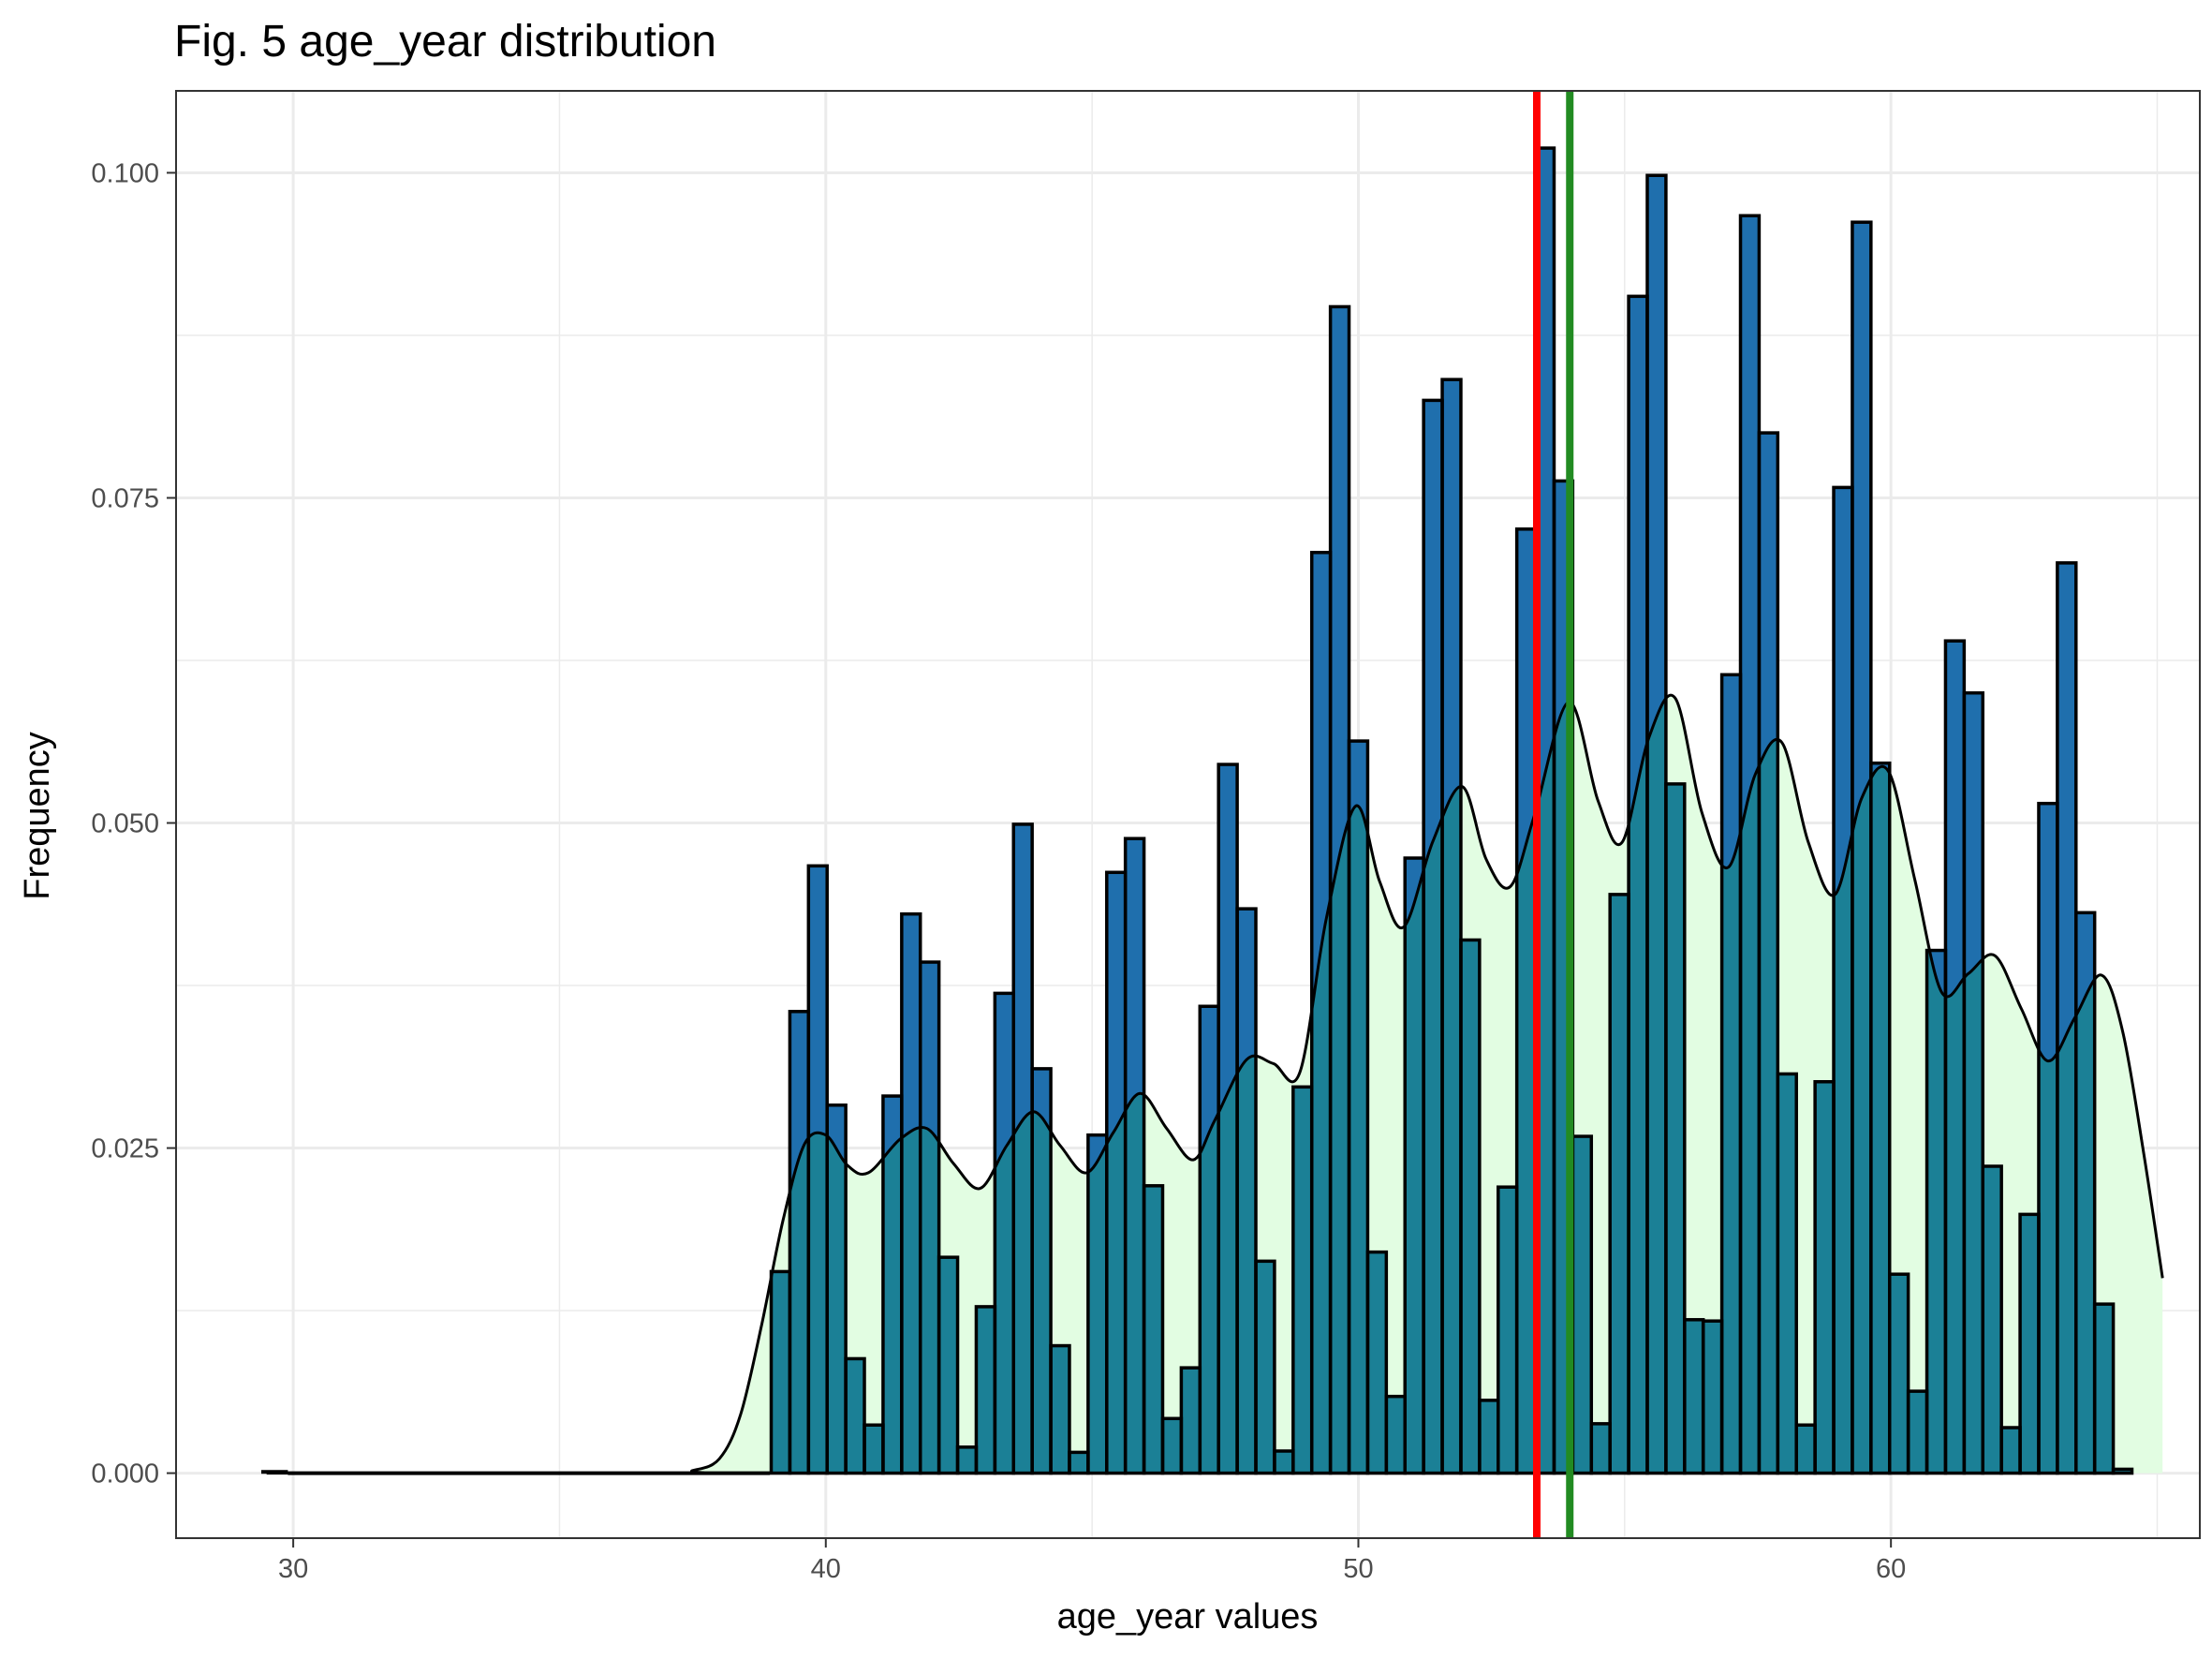  Describe the element at coordinates (125, 824) in the screenshot. I see `y-tick-label: 0.050` at that location.